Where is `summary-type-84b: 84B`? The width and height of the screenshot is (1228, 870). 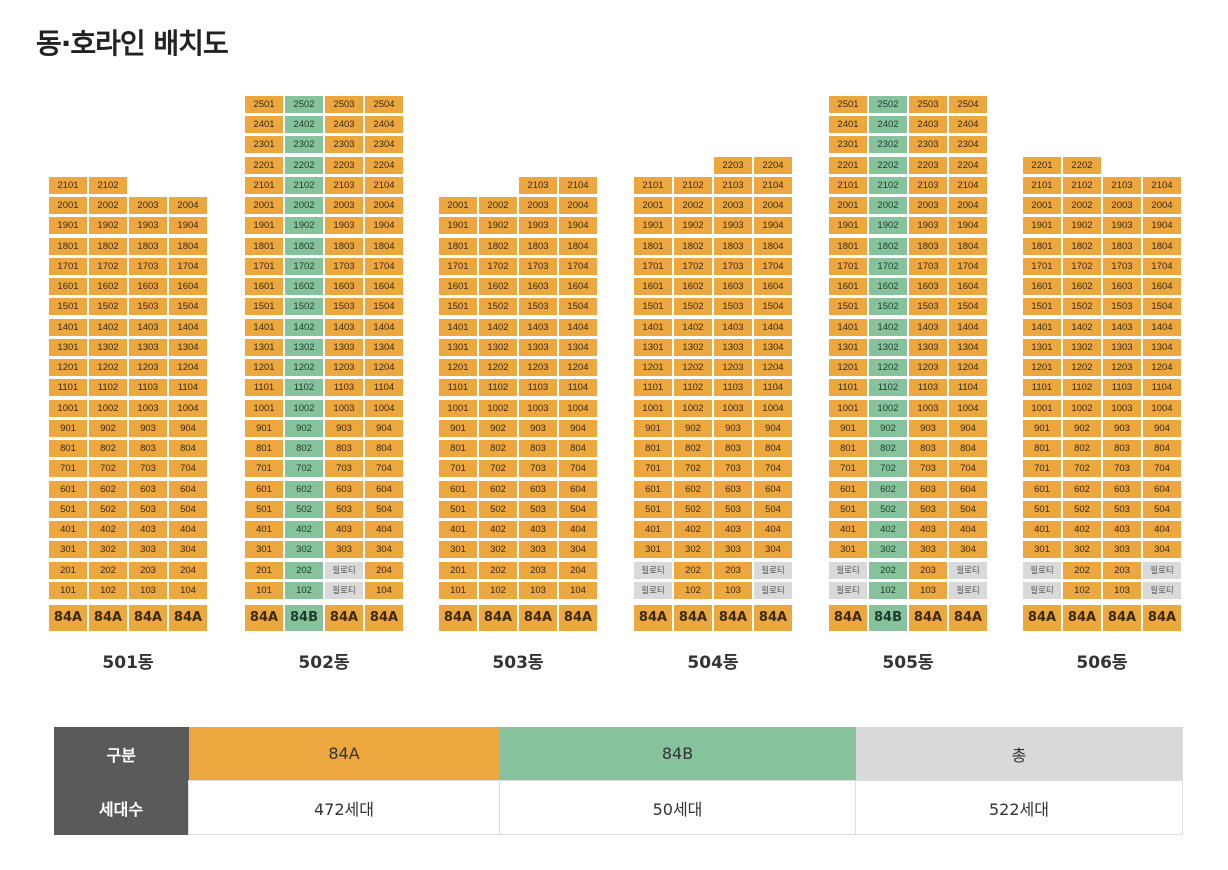
summary-type-84b: 84B is located at coordinates (677, 754).